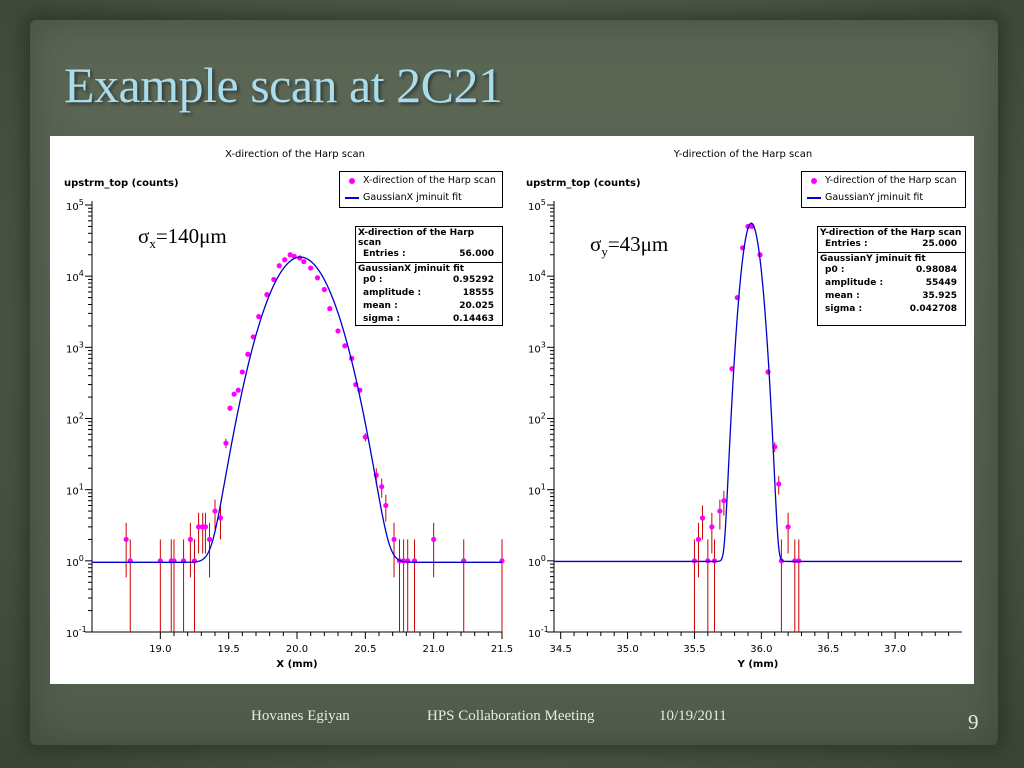 Image resolution: width=1024 pixels, height=768 pixels. Describe the element at coordinates (561, 649) in the screenshot. I see `x-tick-label-y: 34.5` at that location.